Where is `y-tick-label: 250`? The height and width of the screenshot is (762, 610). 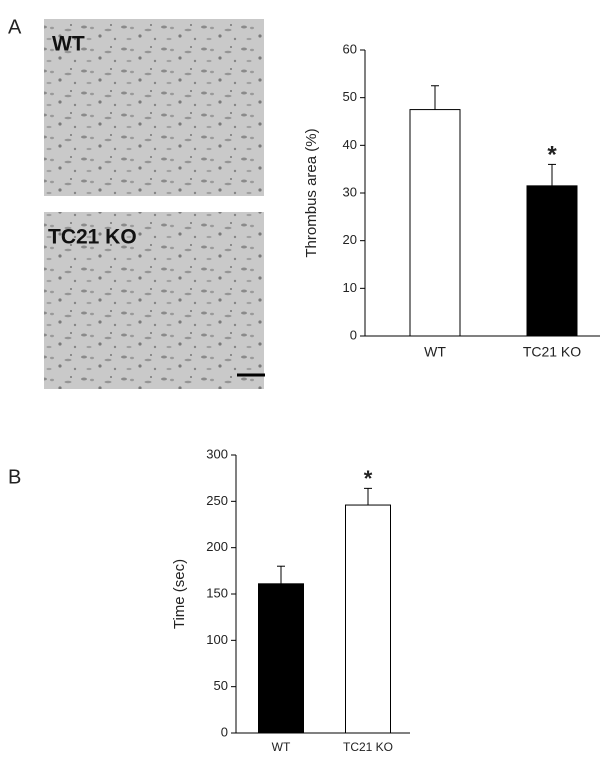 y-tick-label: 250 is located at coordinates (217, 500).